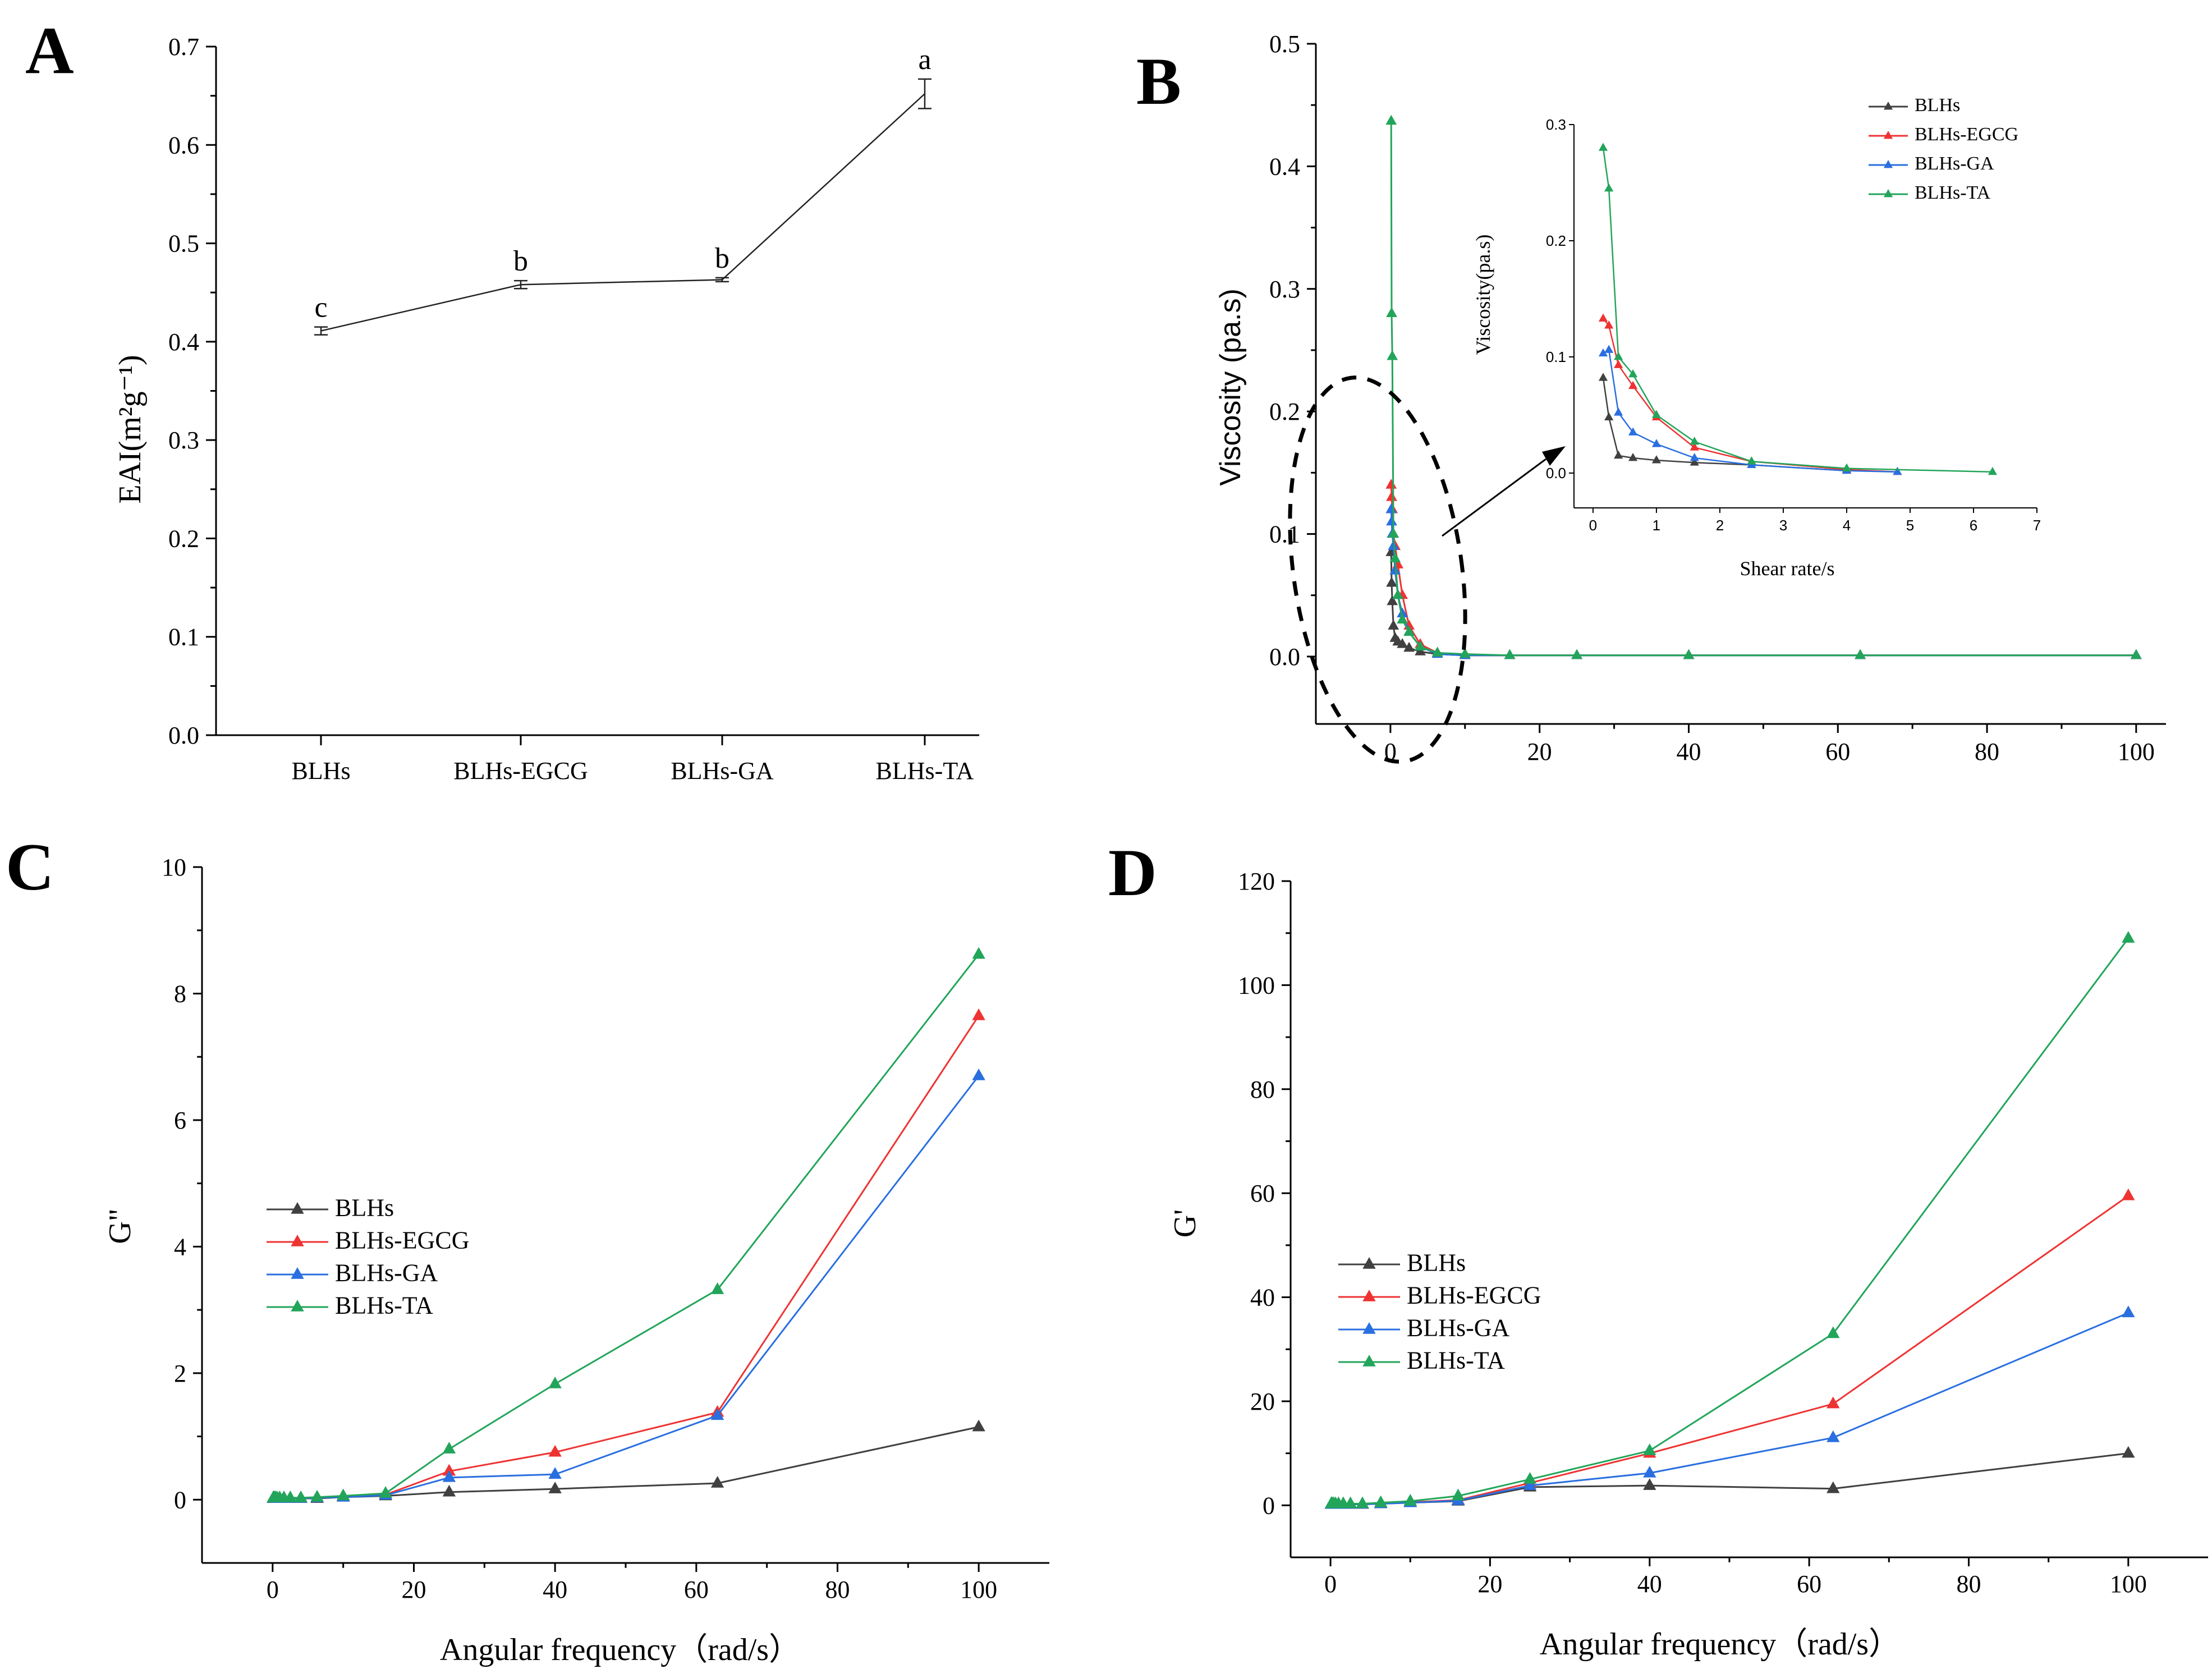  Describe the element at coordinates (1556, 357) in the screenshot. I see `inset-ytick-label: 0.1` at that location.